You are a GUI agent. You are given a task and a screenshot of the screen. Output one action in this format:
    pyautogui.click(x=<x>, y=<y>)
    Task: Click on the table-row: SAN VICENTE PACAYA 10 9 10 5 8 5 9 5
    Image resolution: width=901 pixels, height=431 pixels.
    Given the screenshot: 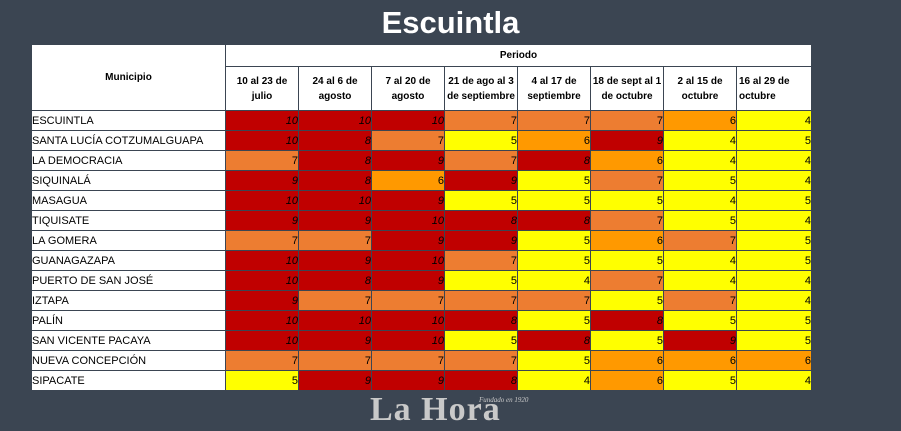 What is the action you would take?
    pyautogui.click(x=421, y=340)
    